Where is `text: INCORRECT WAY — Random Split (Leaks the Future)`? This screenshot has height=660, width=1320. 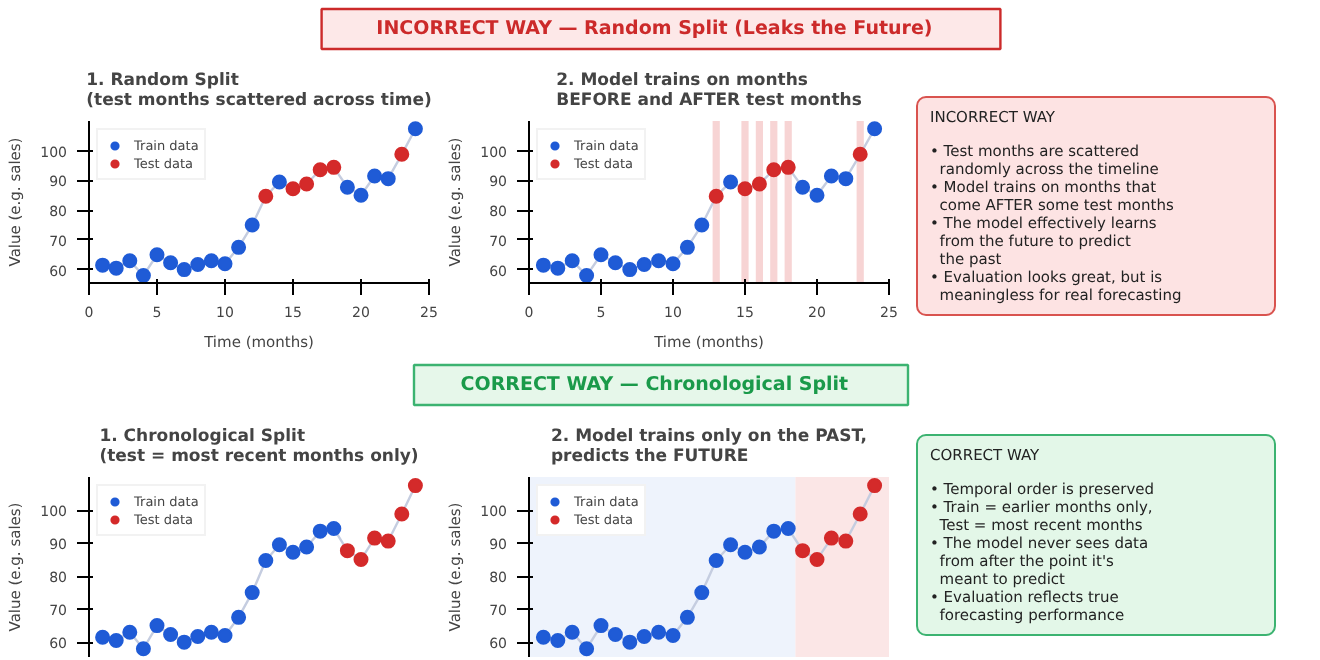 text: INCORRECT WAY — Random Split (Leaks the Future) is located at coordinates (654, 29).